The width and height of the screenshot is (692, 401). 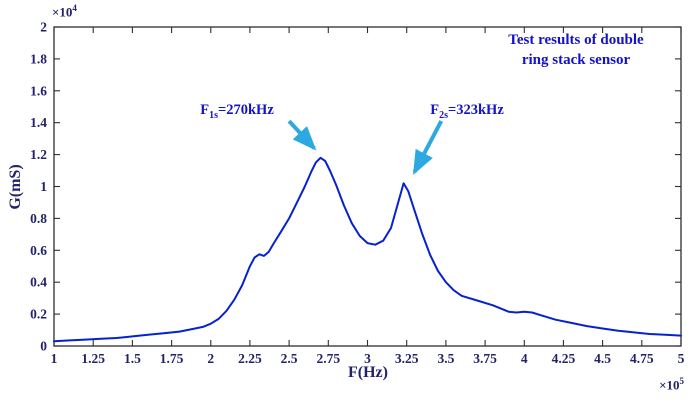 What do you see at coordinates (642, 358) in the screenshot?
I see `x-tick-label: 4.75` at bounding box center [642, 358].